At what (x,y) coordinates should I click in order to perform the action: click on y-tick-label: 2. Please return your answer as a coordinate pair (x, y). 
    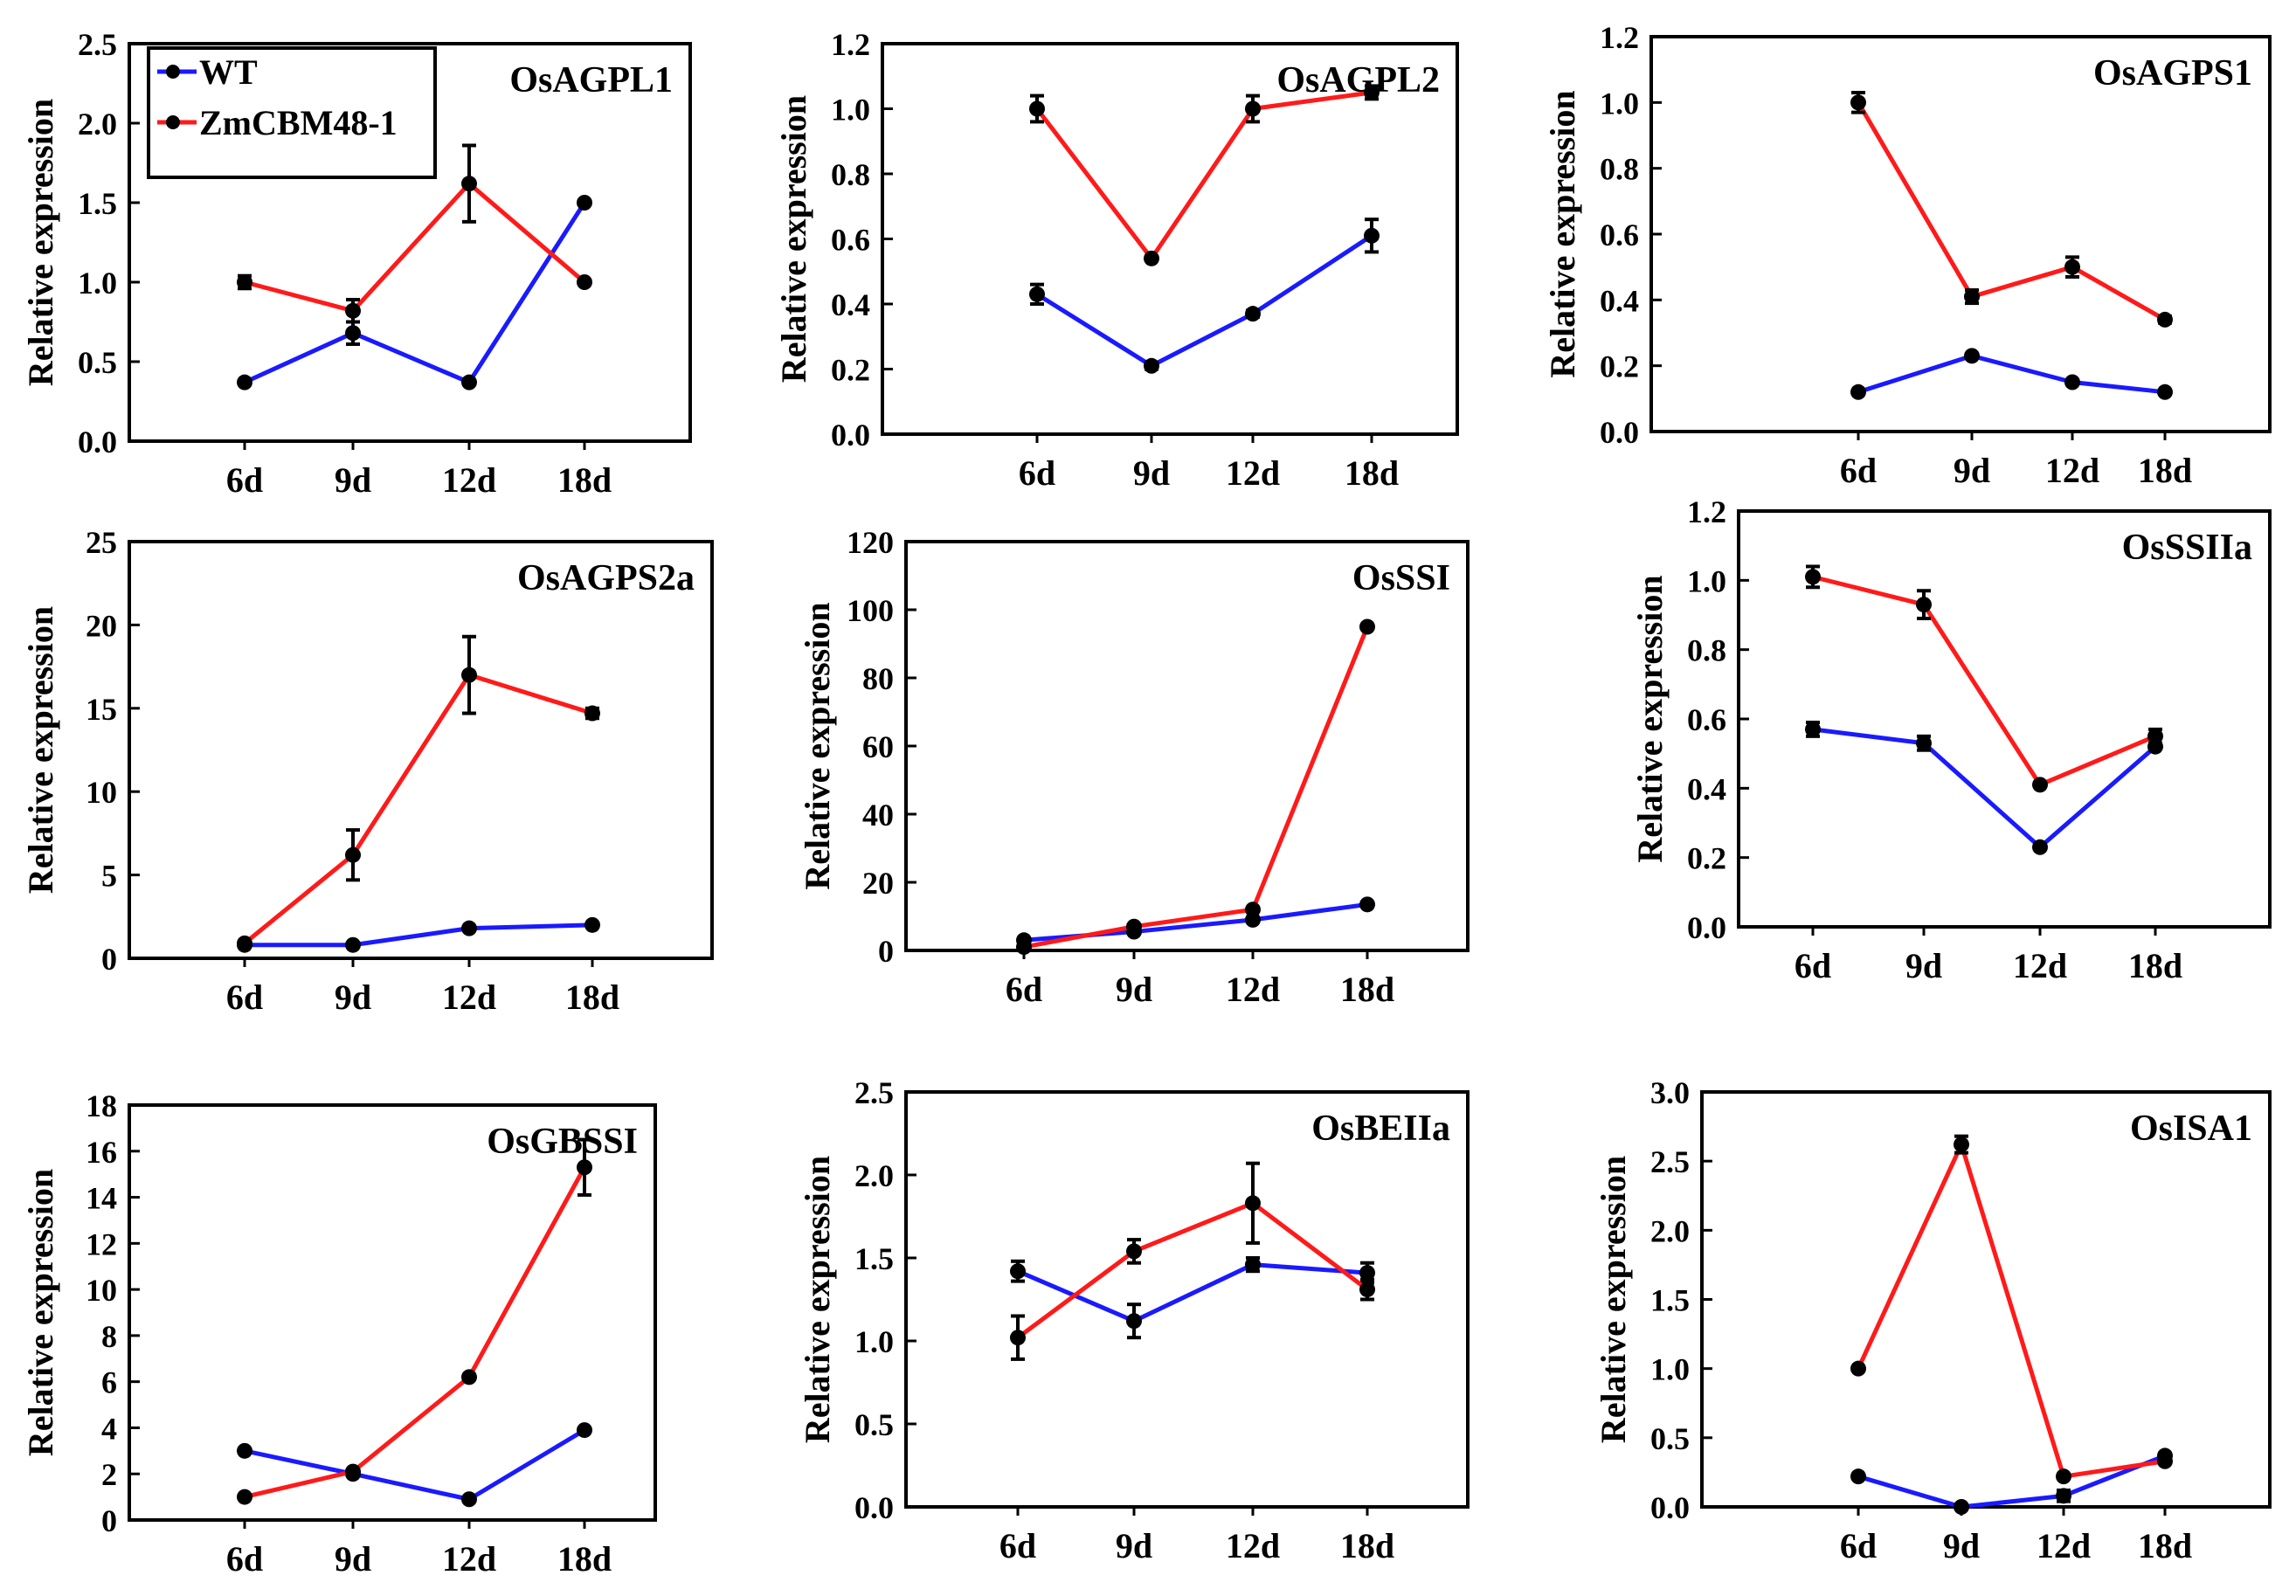
    Looking at the image, I should click on (109, 1474).